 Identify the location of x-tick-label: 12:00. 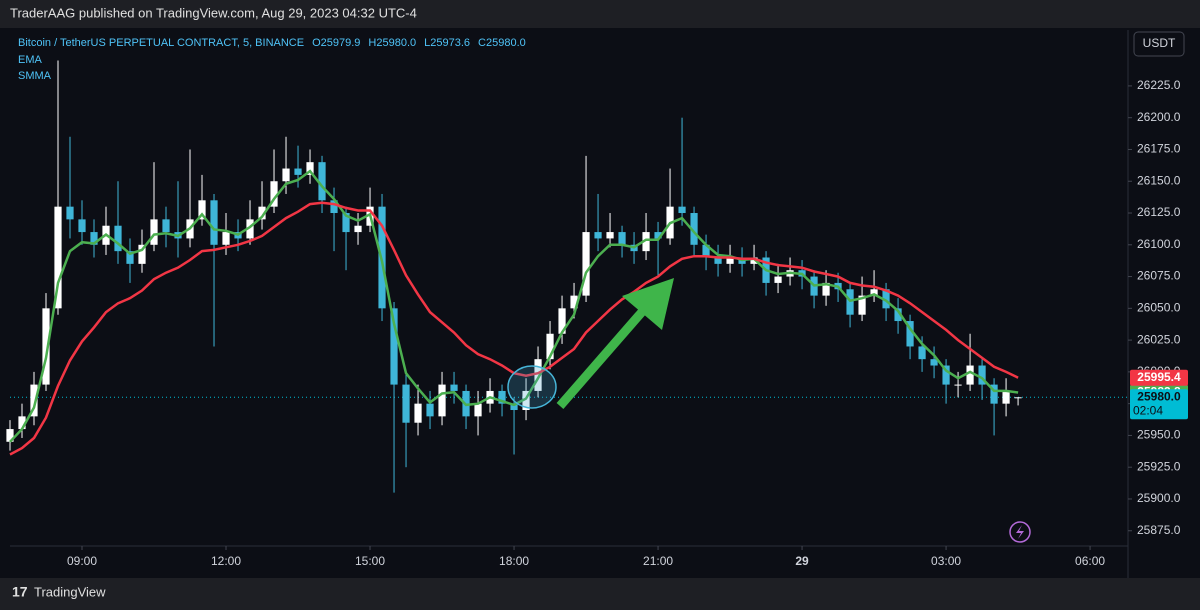
(226, 561).